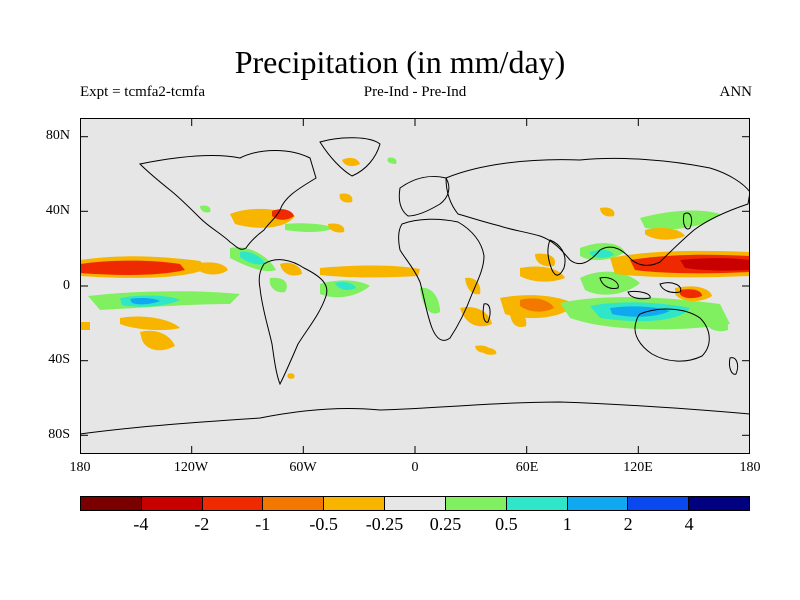 This screenshot has width=800, height=600. Describe the element at coordinates (384, 524) in the screenshot. I see `colorbar-label: -0.25` at that location.